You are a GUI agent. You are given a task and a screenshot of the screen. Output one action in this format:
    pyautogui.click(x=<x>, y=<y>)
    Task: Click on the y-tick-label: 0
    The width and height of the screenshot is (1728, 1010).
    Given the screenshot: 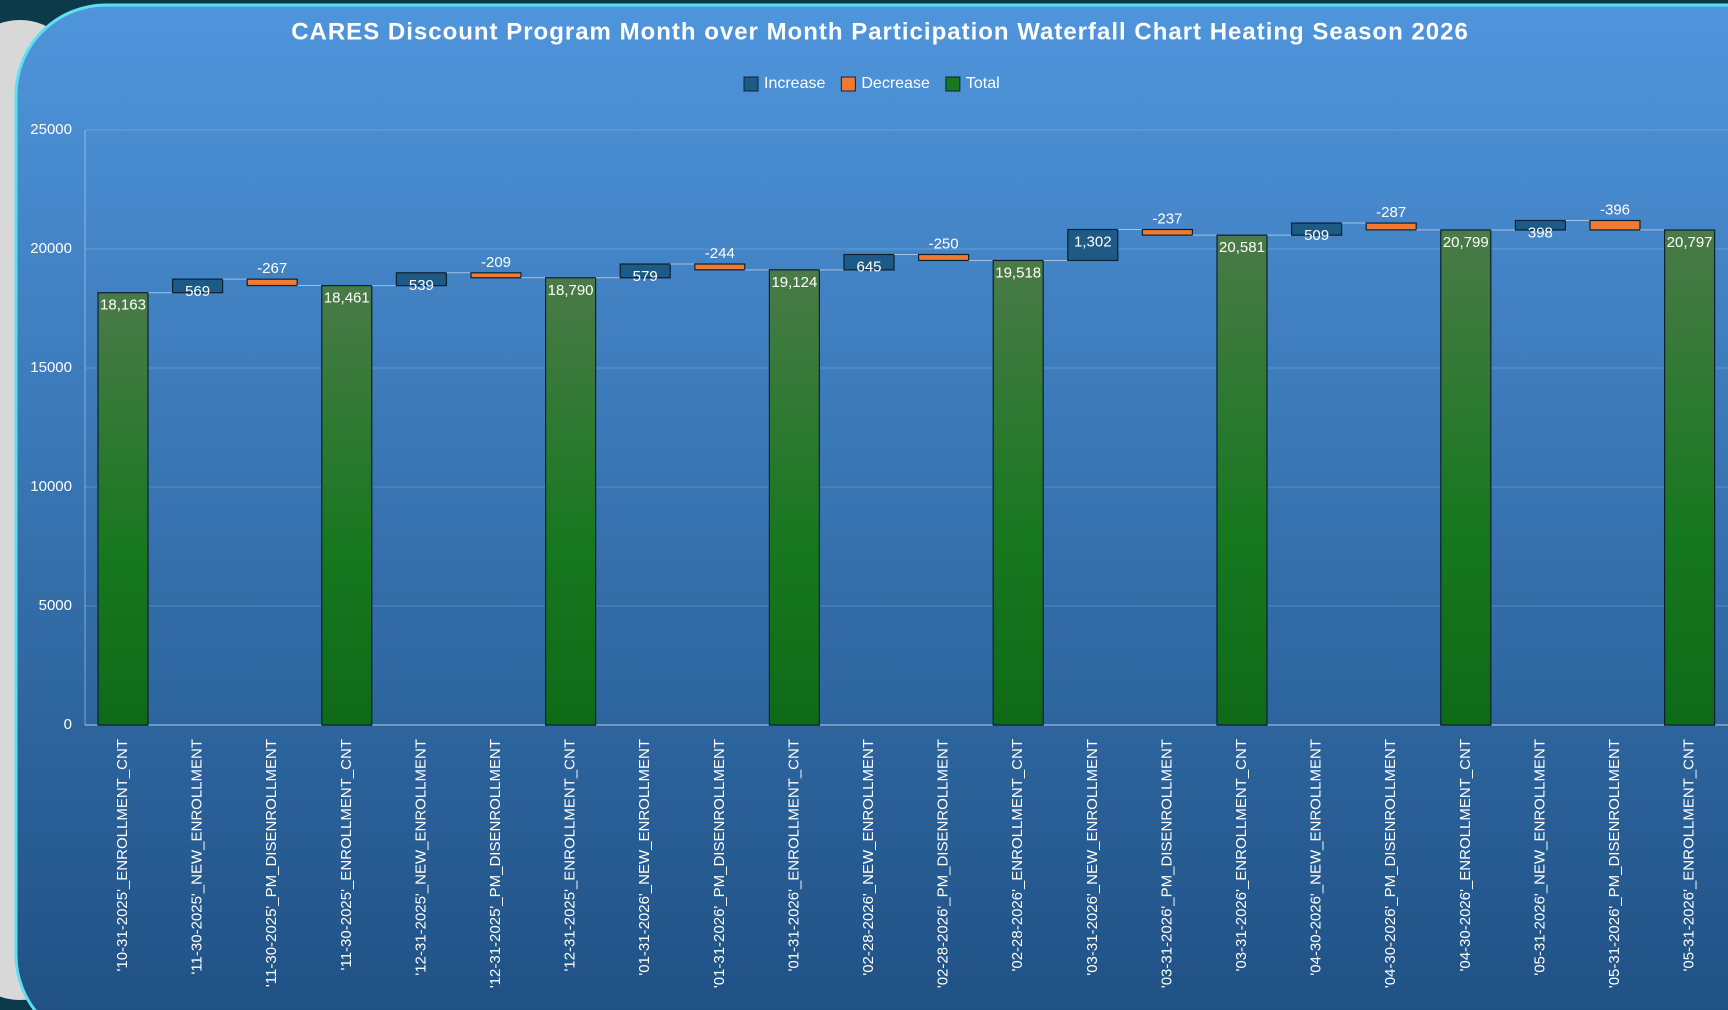 What is the action you would take?
    pyautogui.click(x=68, y=724)
    